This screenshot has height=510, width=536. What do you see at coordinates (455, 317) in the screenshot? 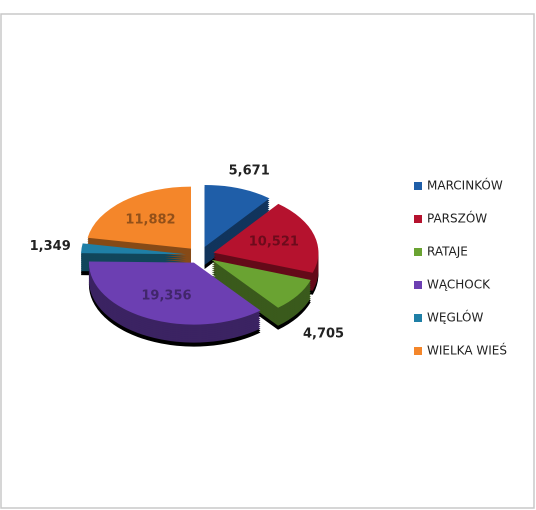
I see `legend-label: WĘGLÓW` at bounding box center [455, 317].